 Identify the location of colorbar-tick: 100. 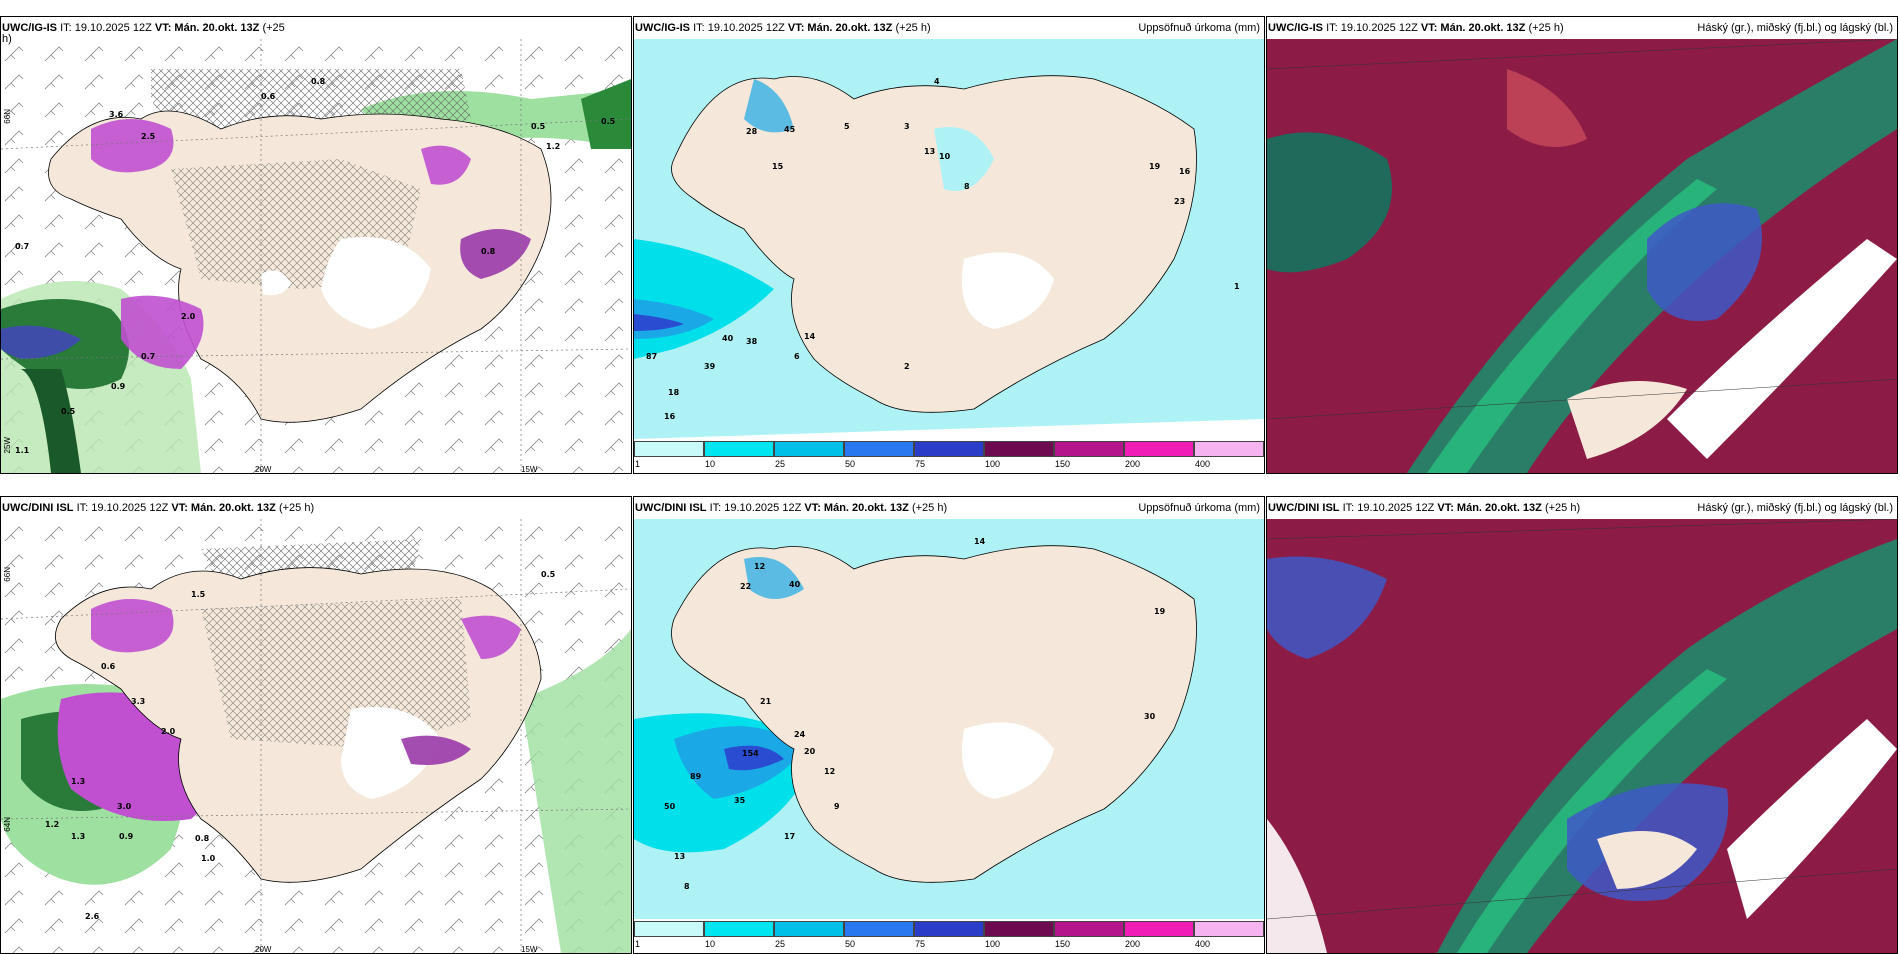
(993, 944).